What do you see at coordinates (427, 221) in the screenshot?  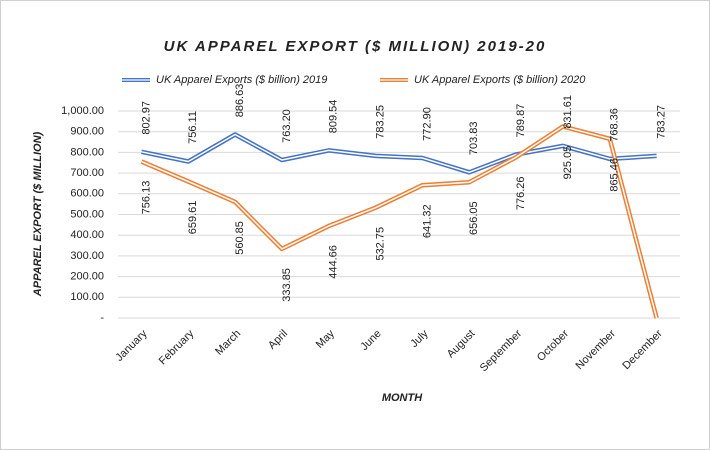 I see `data-label: 641.32` at bounding box center [427, 221].